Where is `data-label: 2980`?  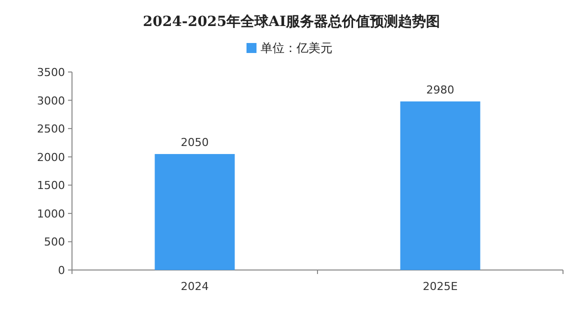
data-label: 2980 is located at coordinates (440, 89).